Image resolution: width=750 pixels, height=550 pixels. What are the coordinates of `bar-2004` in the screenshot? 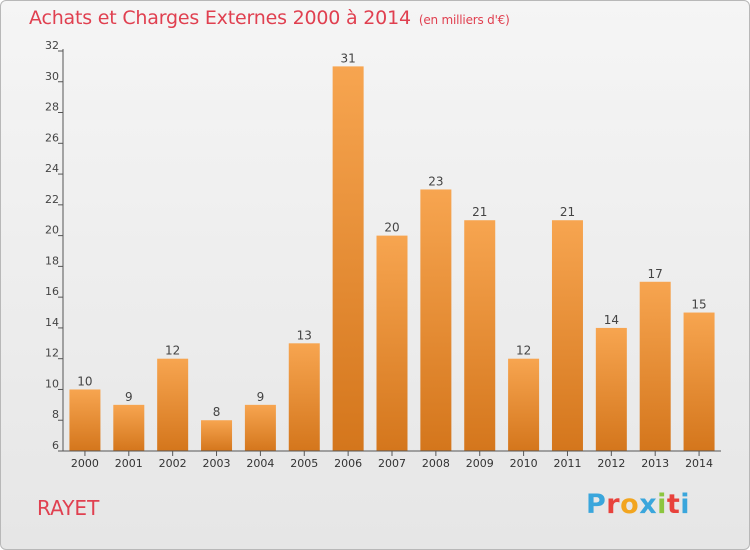 It's located at (260, 427).